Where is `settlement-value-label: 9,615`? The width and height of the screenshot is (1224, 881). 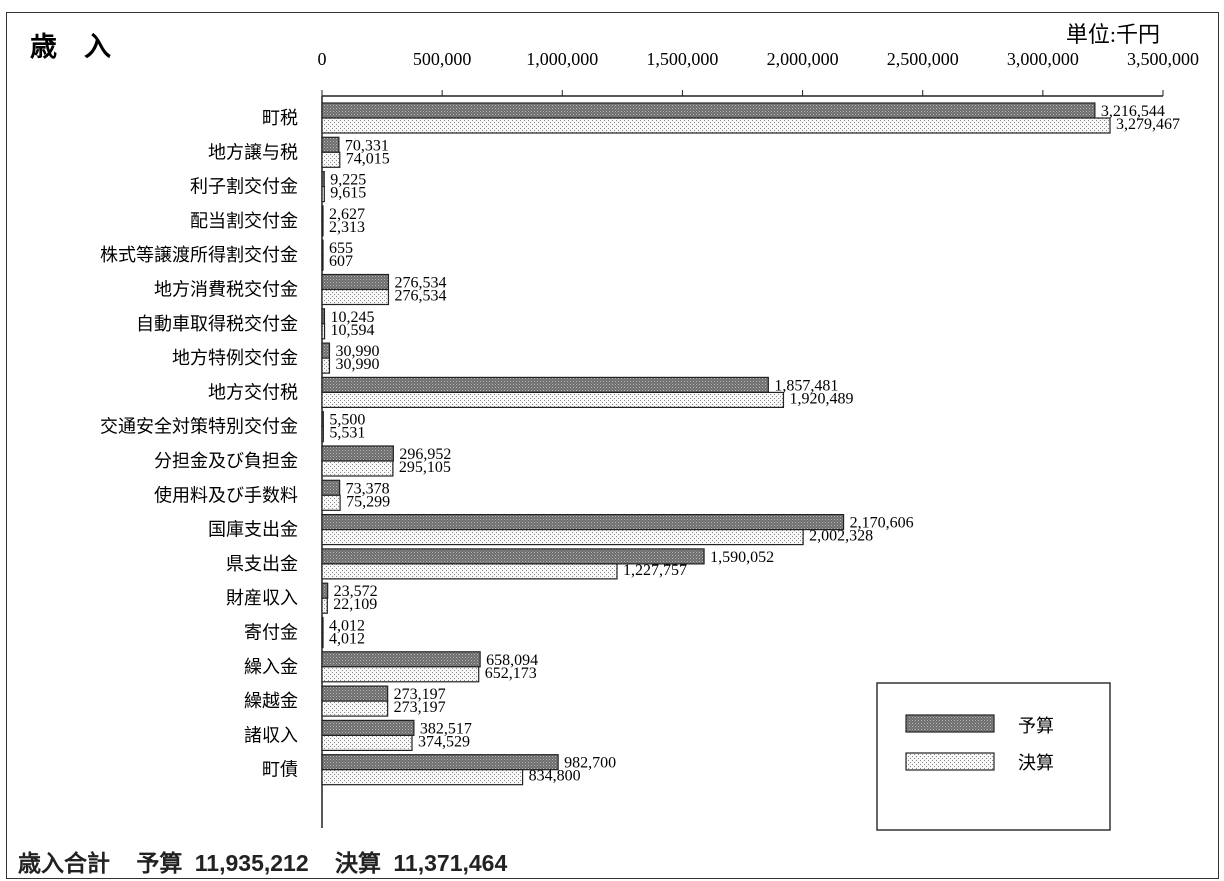 settlement-value-label: 9,615 is located at coordinates (348, 193).